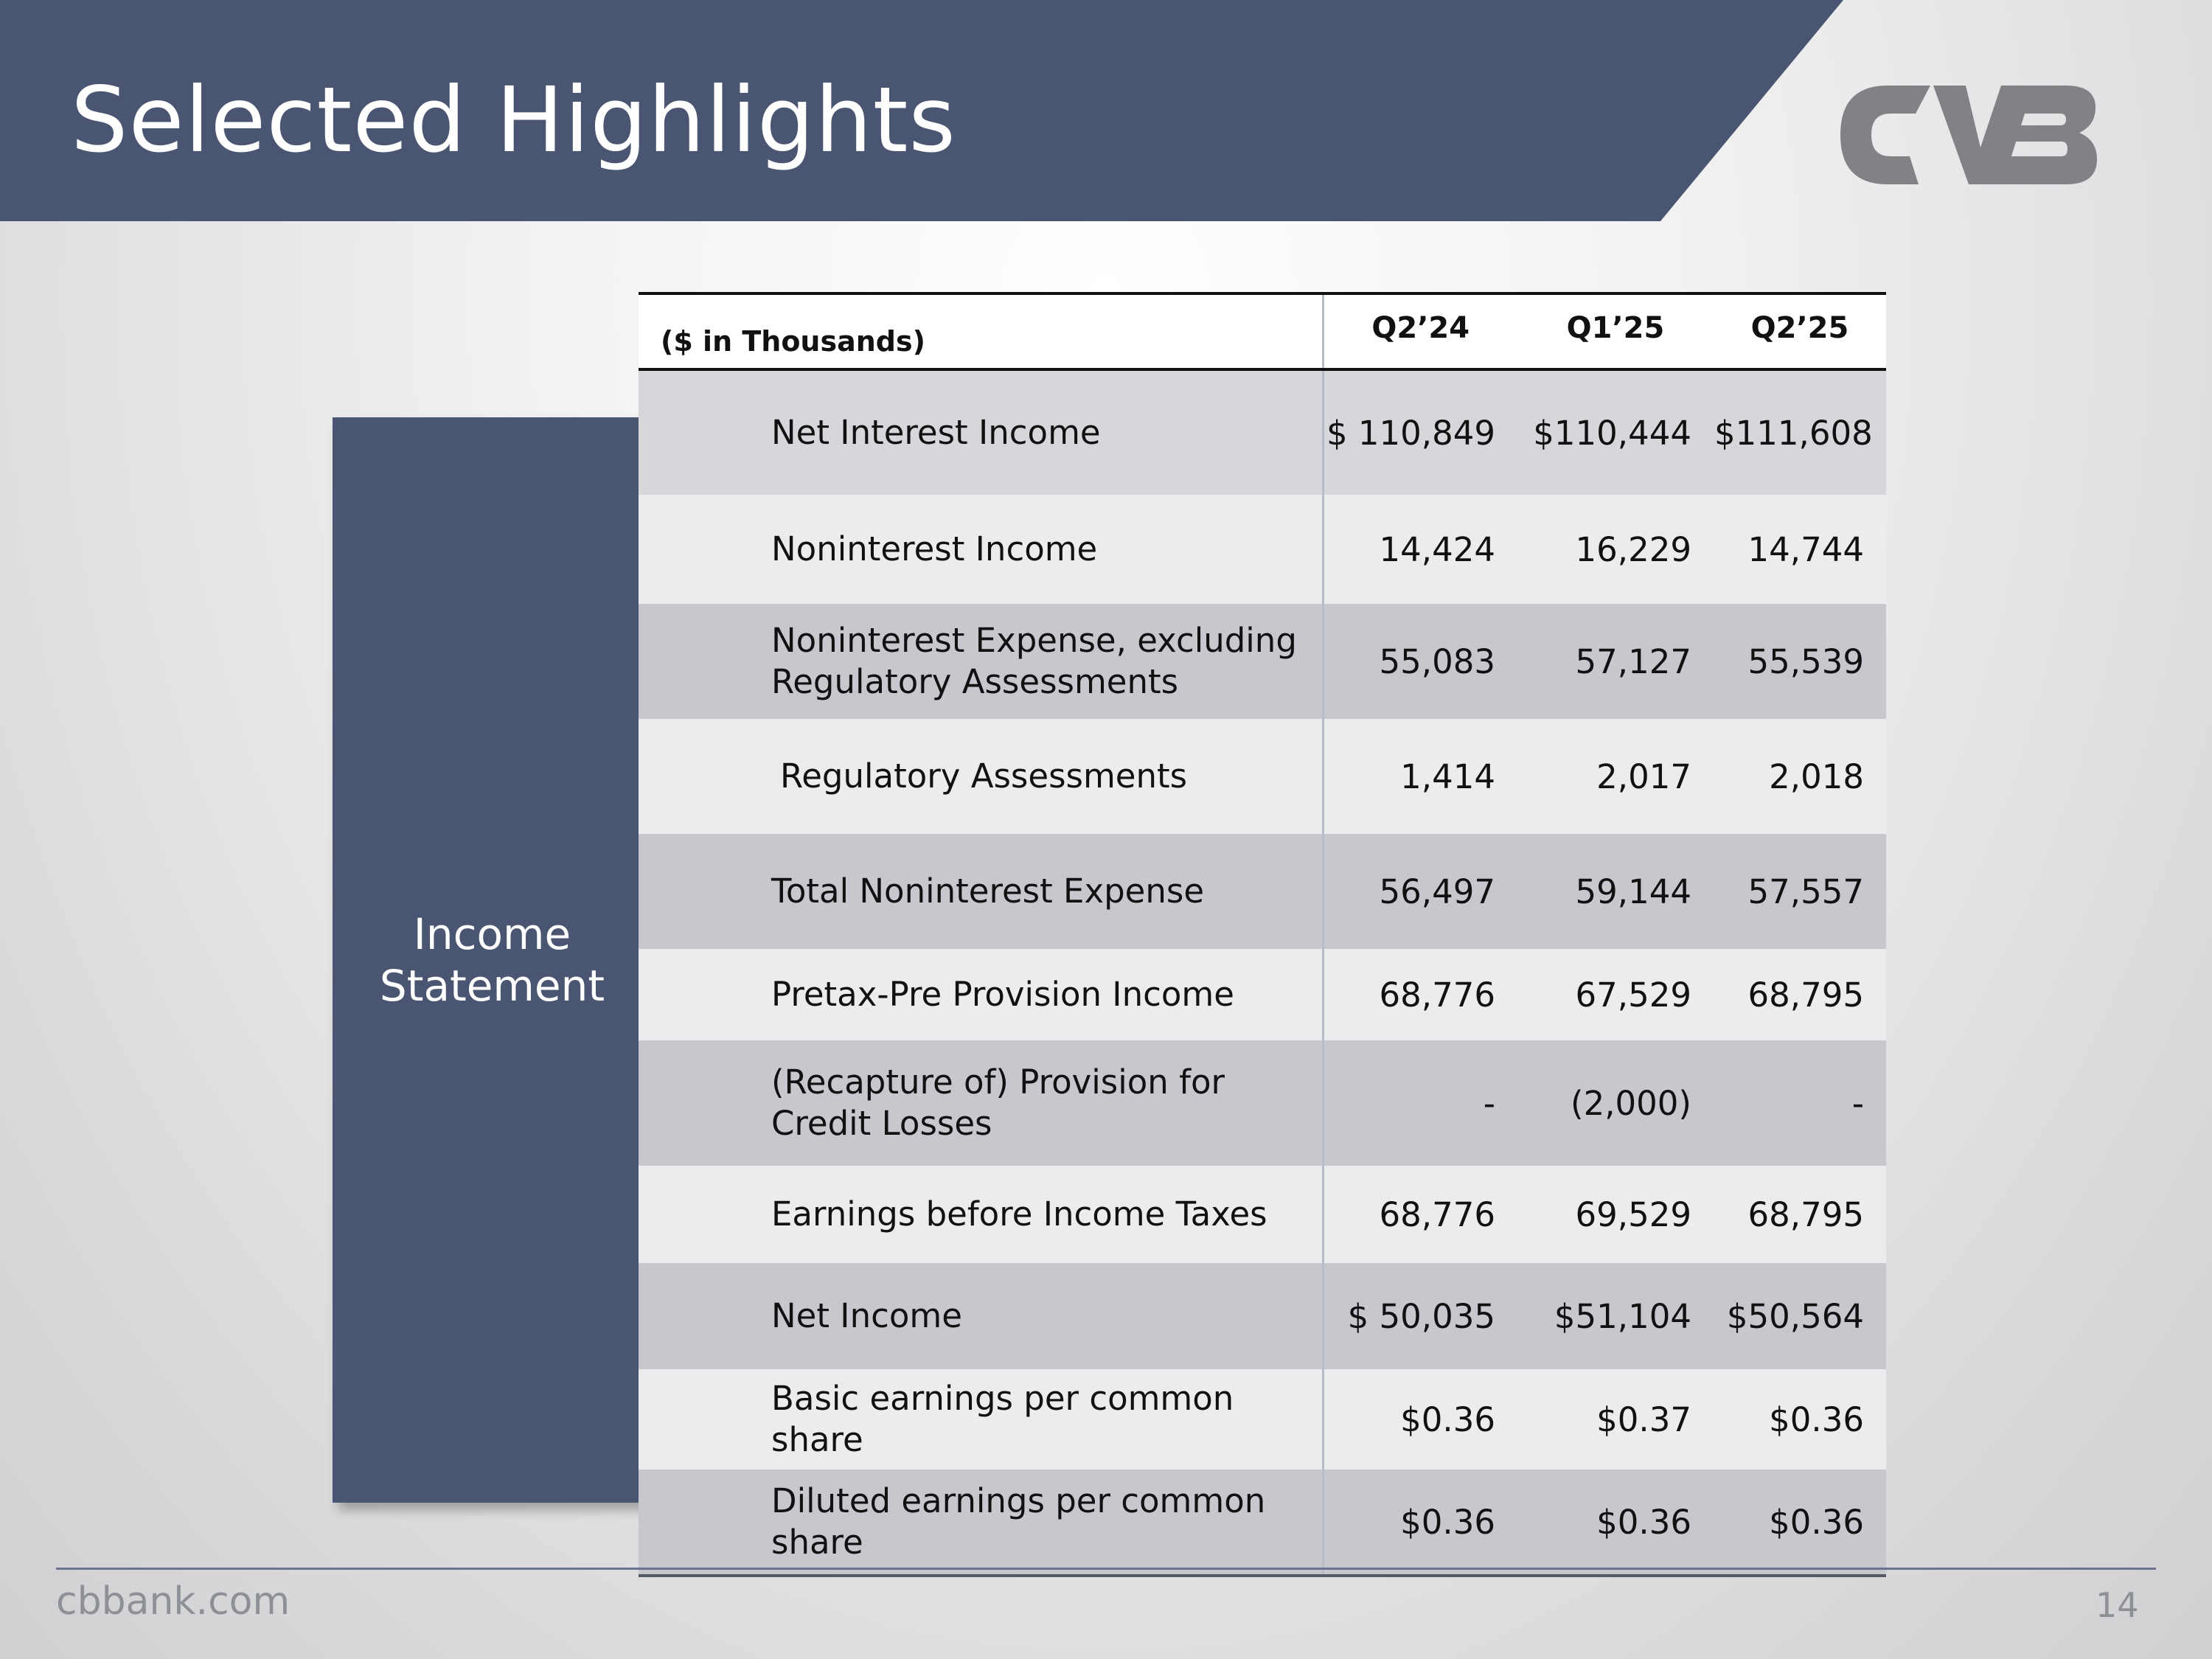 The width and height of the screenshot is (2212, 1659). Describe the element at coordinates (1615, 331) in the screenshot. I see `column-header-q1-25: Q1’25` at that location.